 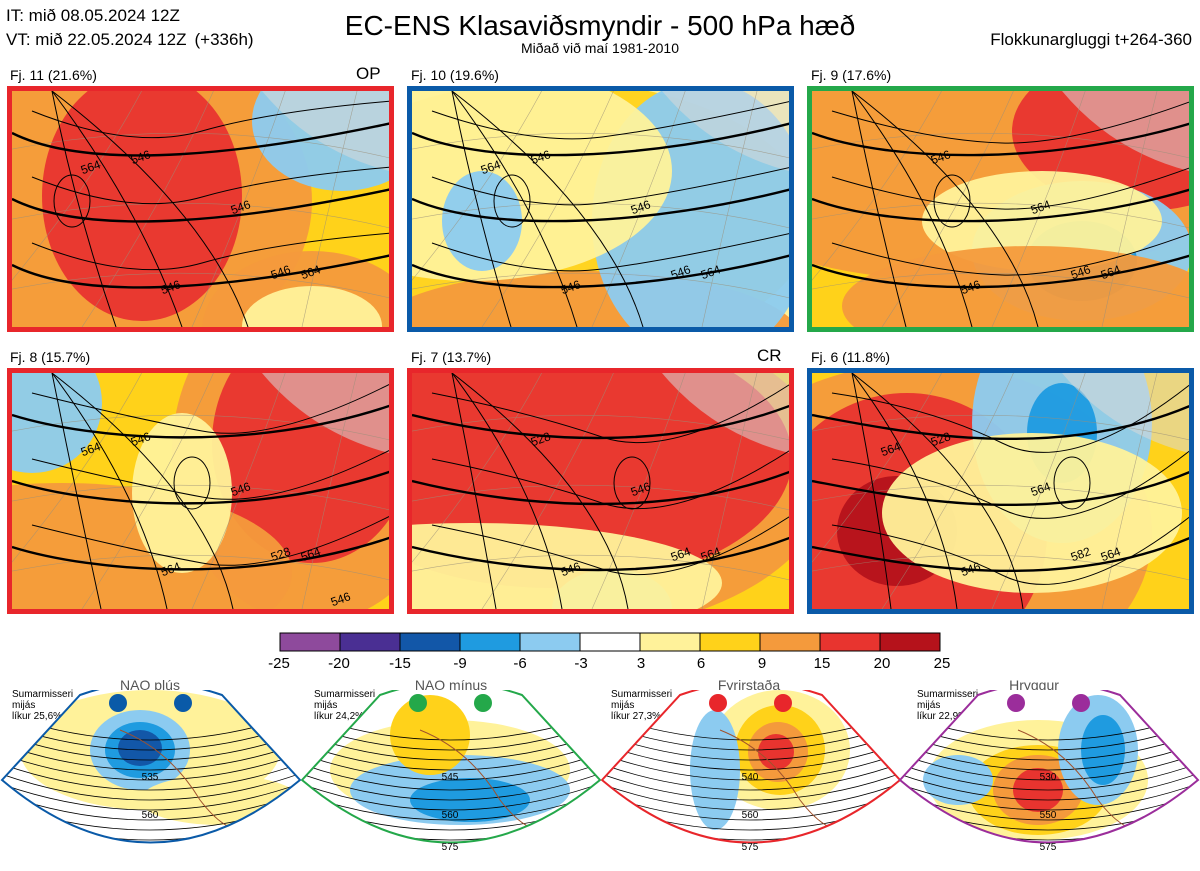 I want to click on cluster-map: 546 564 546 564 528 564 546, so click(x=200, y=491).